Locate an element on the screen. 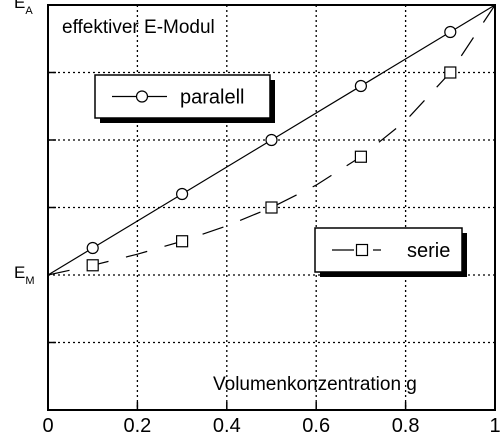 Image resolution: width=503 pixels, height=436 pixels. x-tick-label: 0.2 is located at coordinates (137, 425).